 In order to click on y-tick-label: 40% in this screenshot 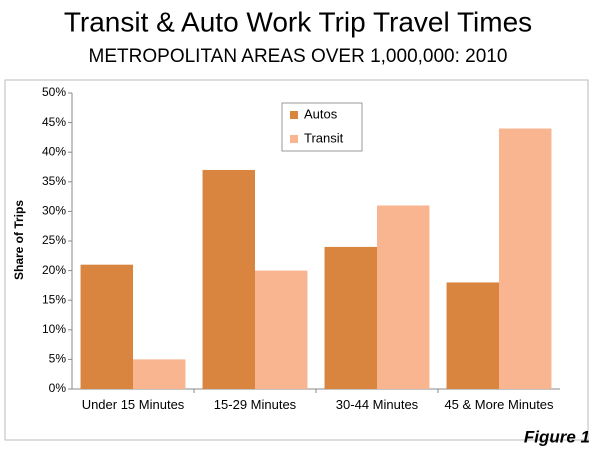, I will do `click(54, 151)`.